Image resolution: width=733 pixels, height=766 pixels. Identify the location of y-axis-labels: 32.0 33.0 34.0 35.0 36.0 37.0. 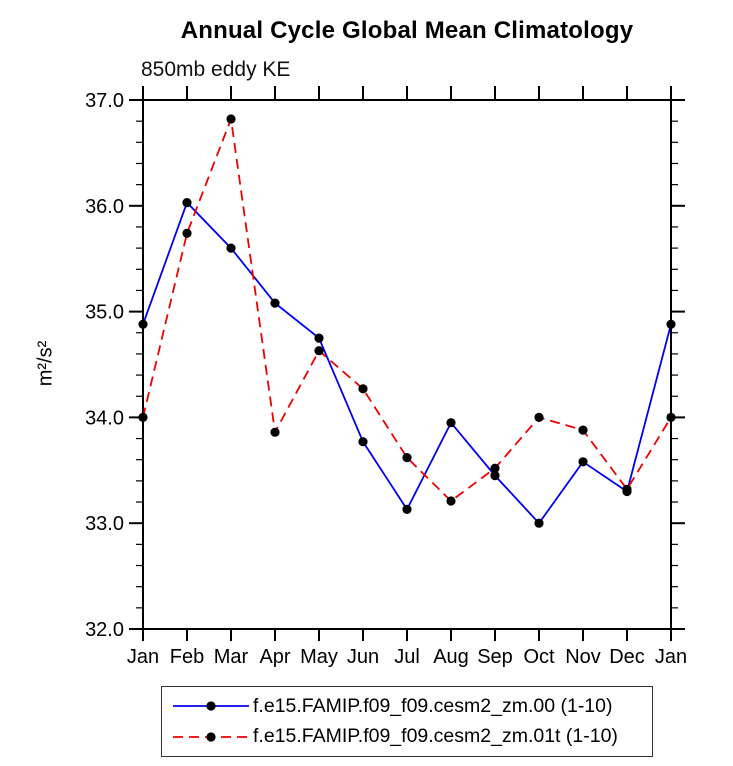
(104, 365).